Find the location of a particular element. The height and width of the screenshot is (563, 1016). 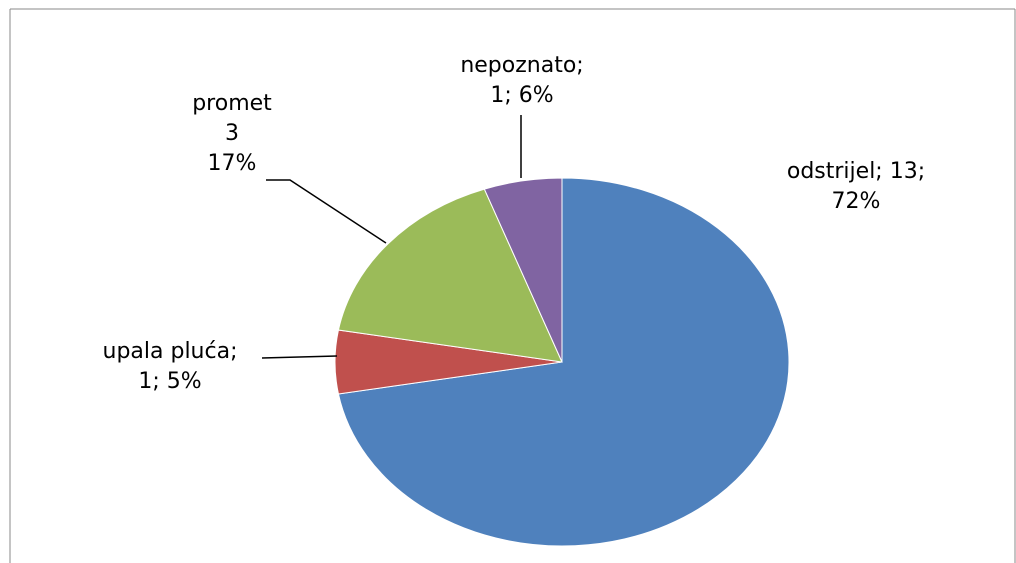

leader-lines is located at coordinates (391, 237).